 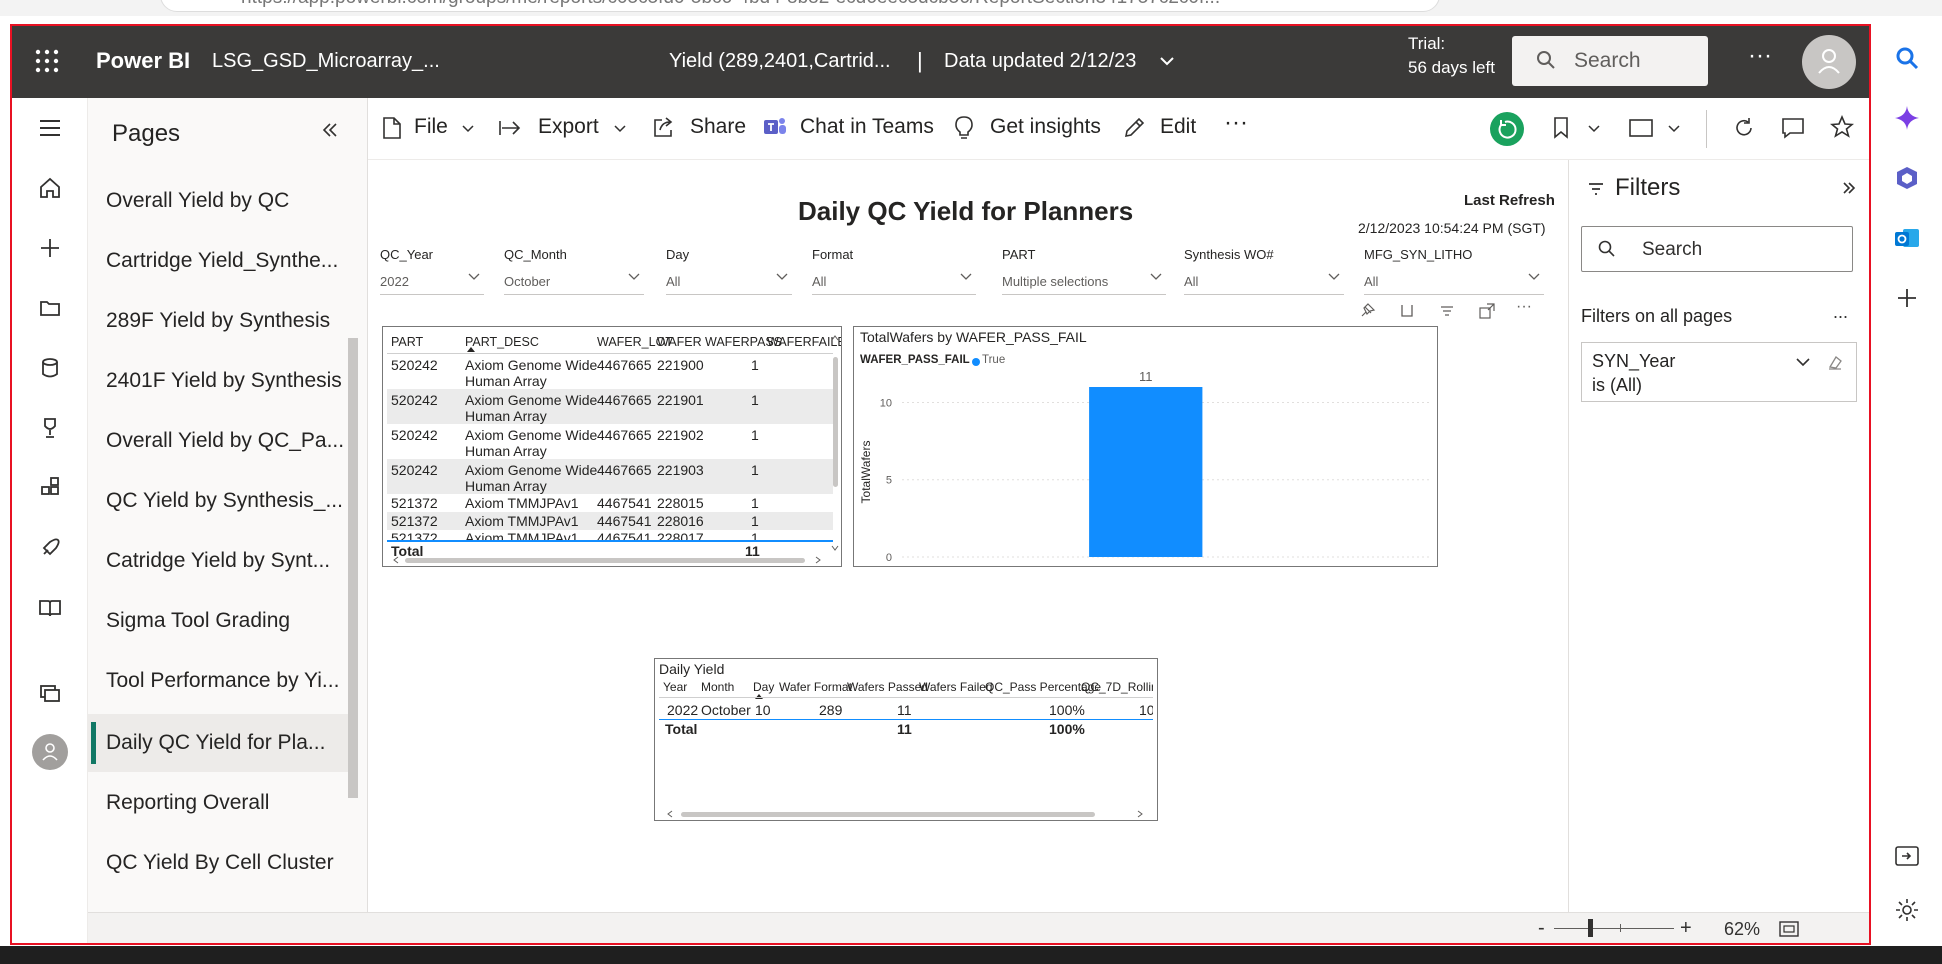 What do you see at coordinates (502, 342) in the screenshot?
I see `column-header: PART_DESC` at bounding box center [502, 342].